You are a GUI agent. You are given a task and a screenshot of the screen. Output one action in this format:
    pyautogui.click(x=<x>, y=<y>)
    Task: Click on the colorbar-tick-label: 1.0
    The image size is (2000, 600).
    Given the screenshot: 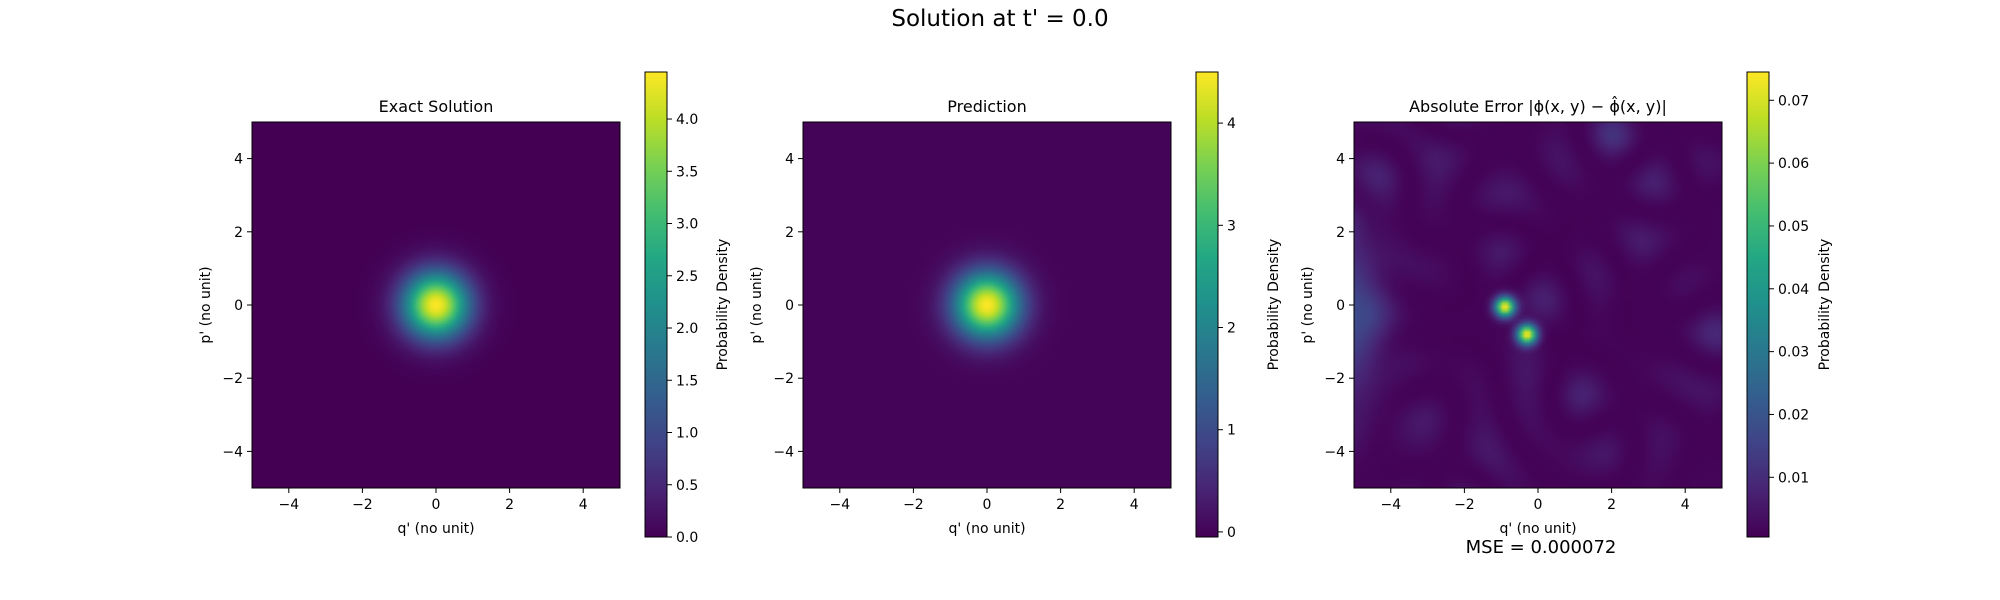 What is the action you would take?
    pyautogui.click(x=687, y=434)
    